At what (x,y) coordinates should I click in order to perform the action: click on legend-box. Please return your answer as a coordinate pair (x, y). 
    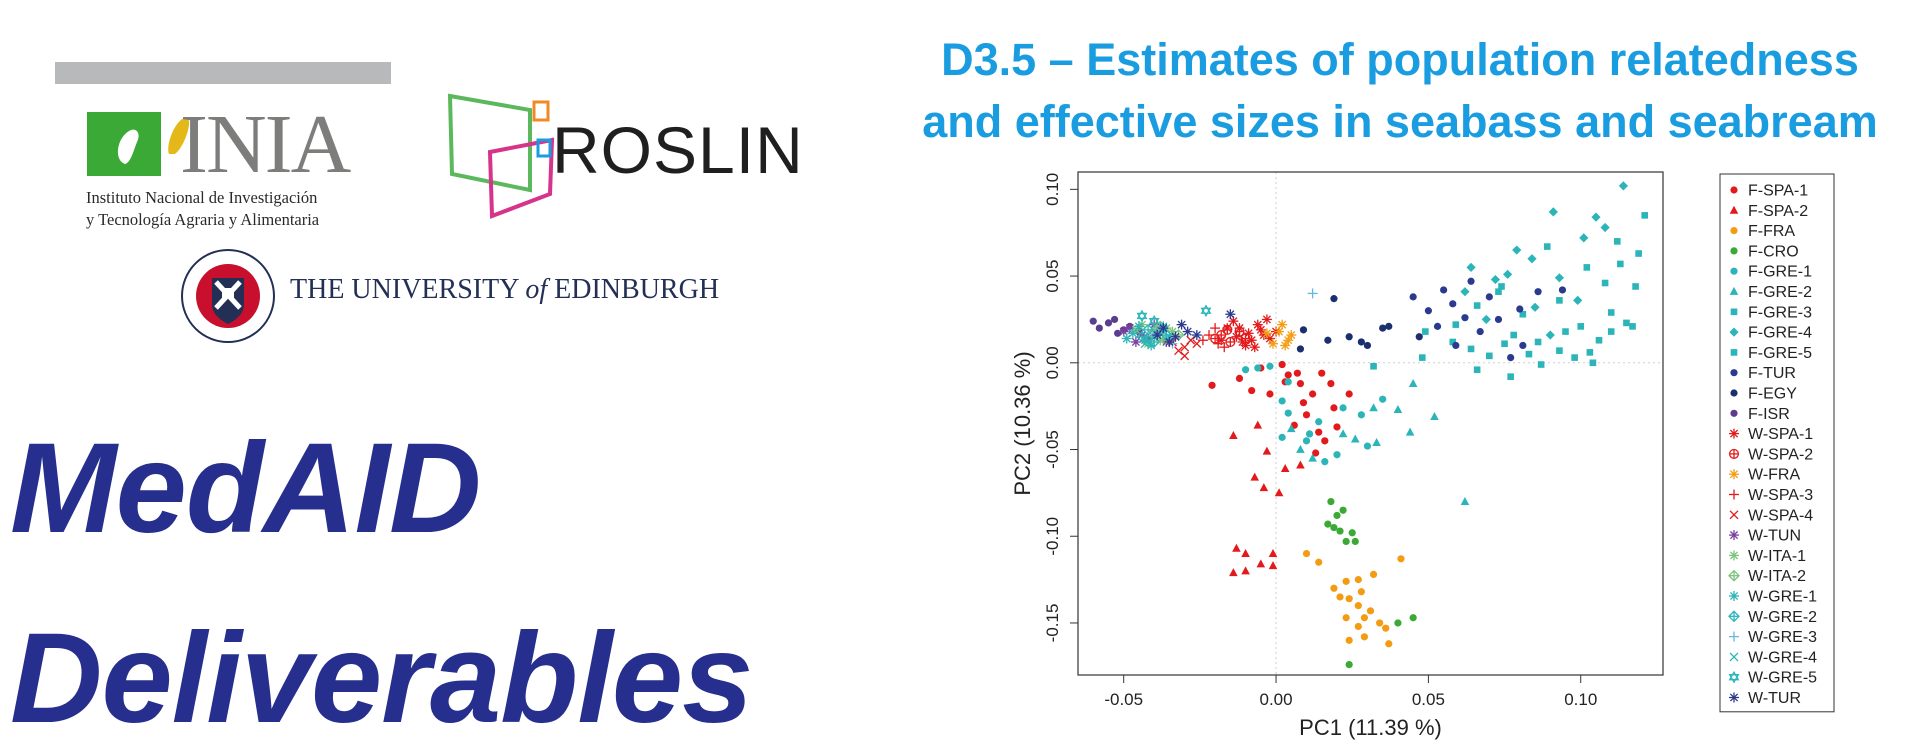
    Looking at the image, I should click on (1777, 443).